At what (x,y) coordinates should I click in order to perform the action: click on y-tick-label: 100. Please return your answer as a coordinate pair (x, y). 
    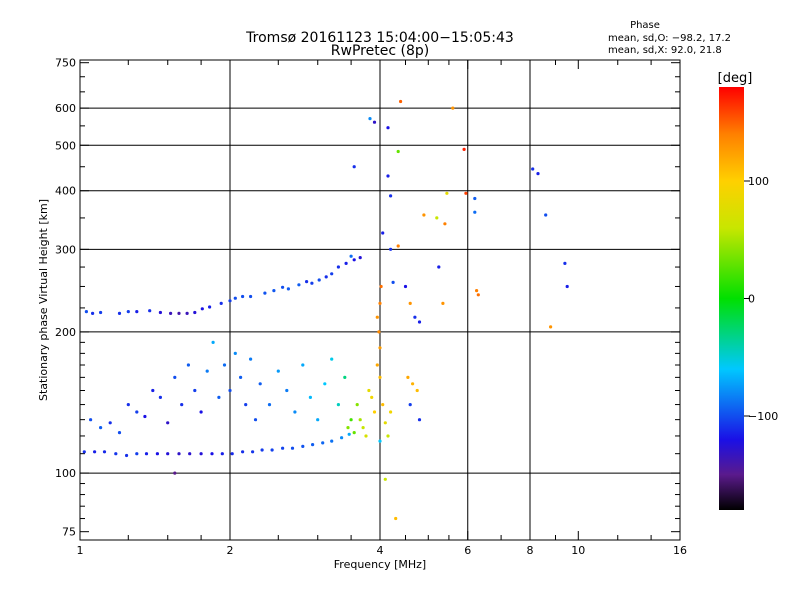
    Looking at the image, I should click on (65, 473).